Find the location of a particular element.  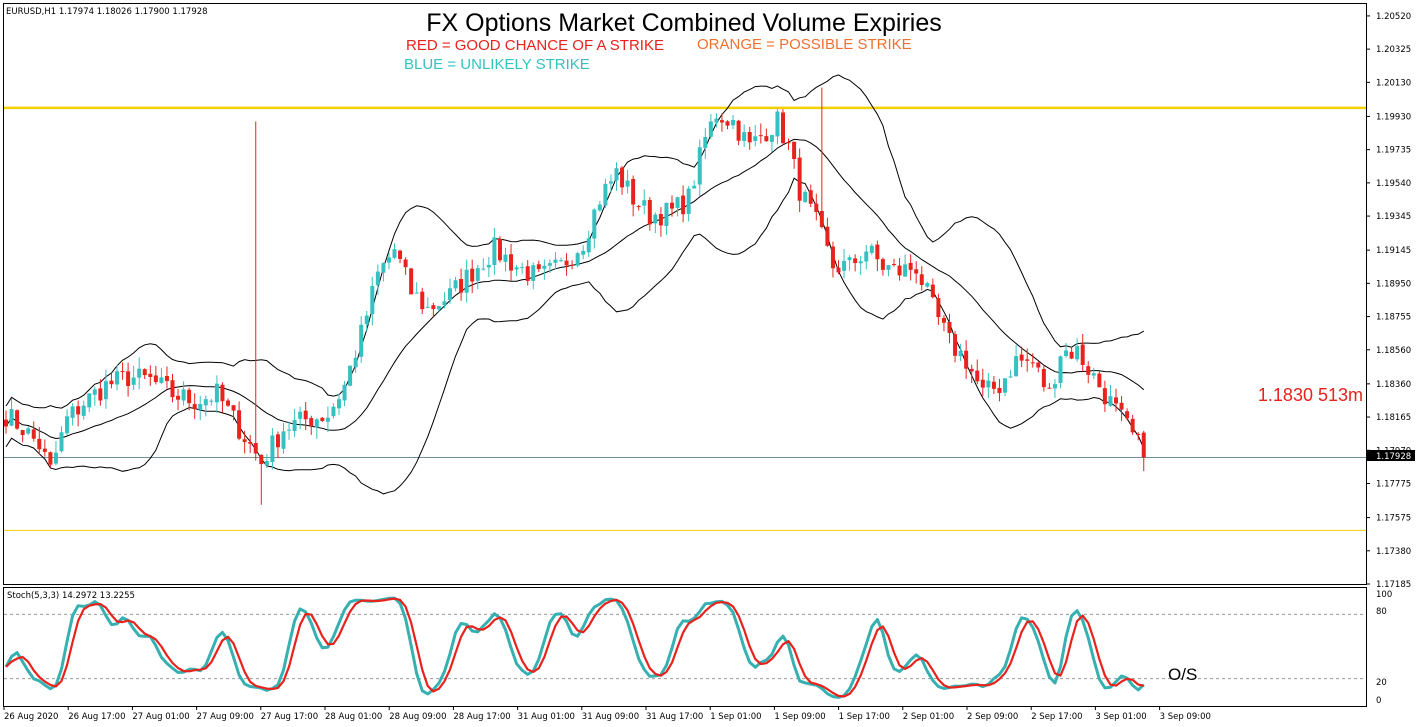

time-tick-label: 28 Aug 17:00 is located at coordinates (481, 717).